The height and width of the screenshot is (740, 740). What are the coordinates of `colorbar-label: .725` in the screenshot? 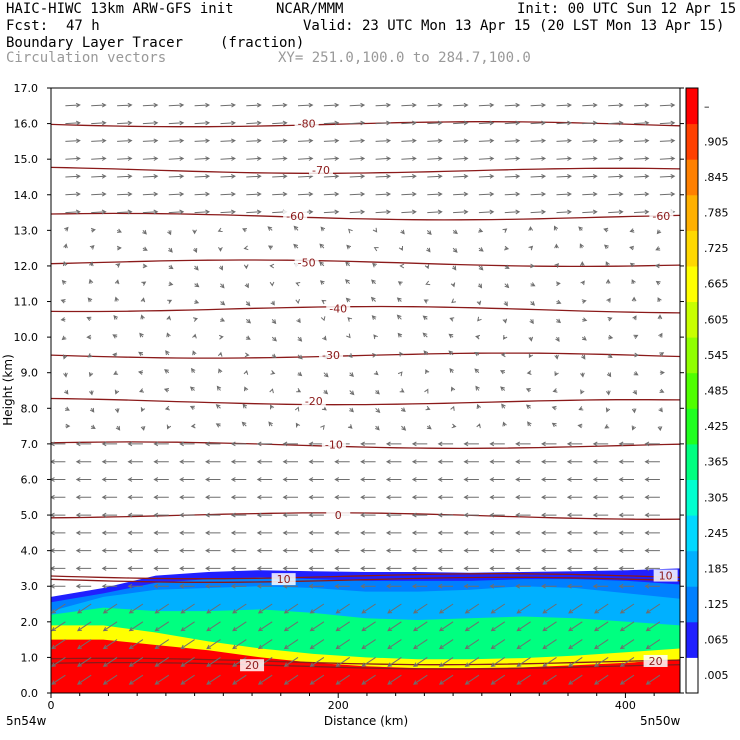 It's located at (716, 248).